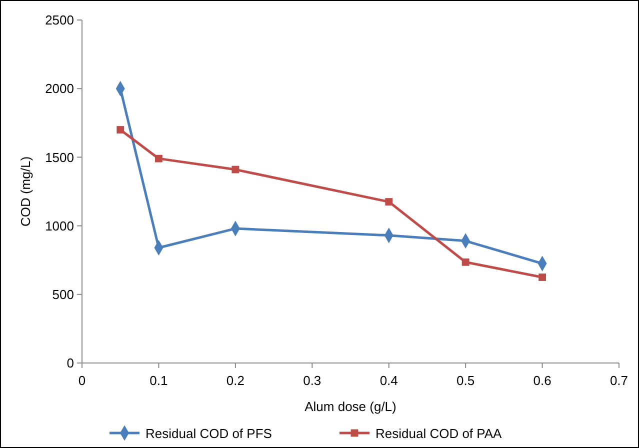 This screenshot has width=639, height=448. What do you see at coordinates (70, 363) in the screenshot?
I see `y-tick-label: 0` at bounding box center [70, 363].